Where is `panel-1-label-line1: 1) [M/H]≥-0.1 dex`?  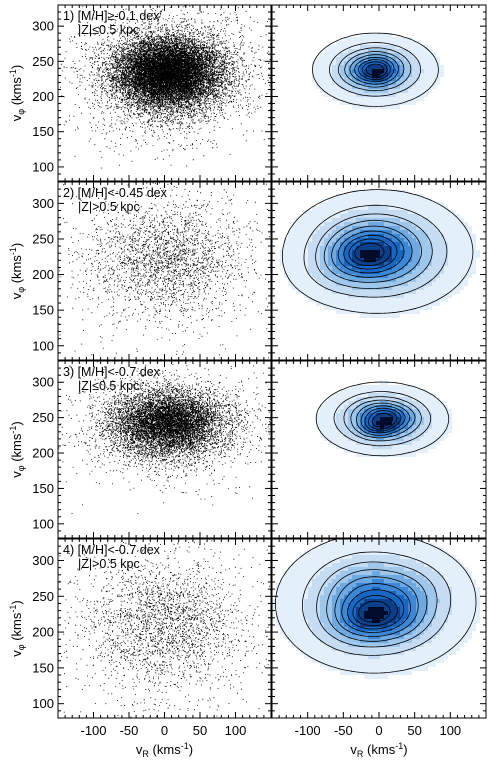
panel-1-label-line1: 1) [M/H]≥-0.1 dex is located at coordinates (111, 16).